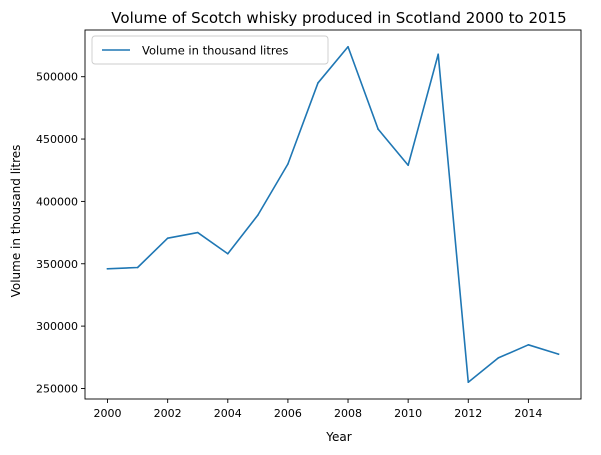 Image resolution: width=601 pixels, height=455 pixels. What do you see at coordinates (288, 413) in the screenshot?
I see `x-tick-label: 2006` at bounding box center [288, 413].